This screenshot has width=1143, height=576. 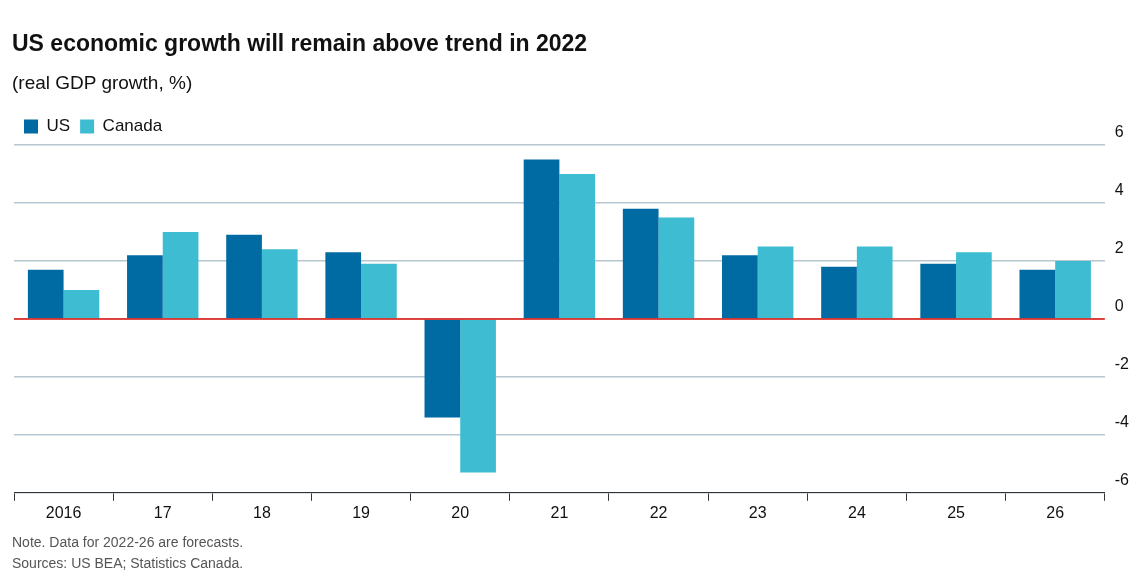 I want to click on x-tick-label: 20, so click(x=460, y=512).